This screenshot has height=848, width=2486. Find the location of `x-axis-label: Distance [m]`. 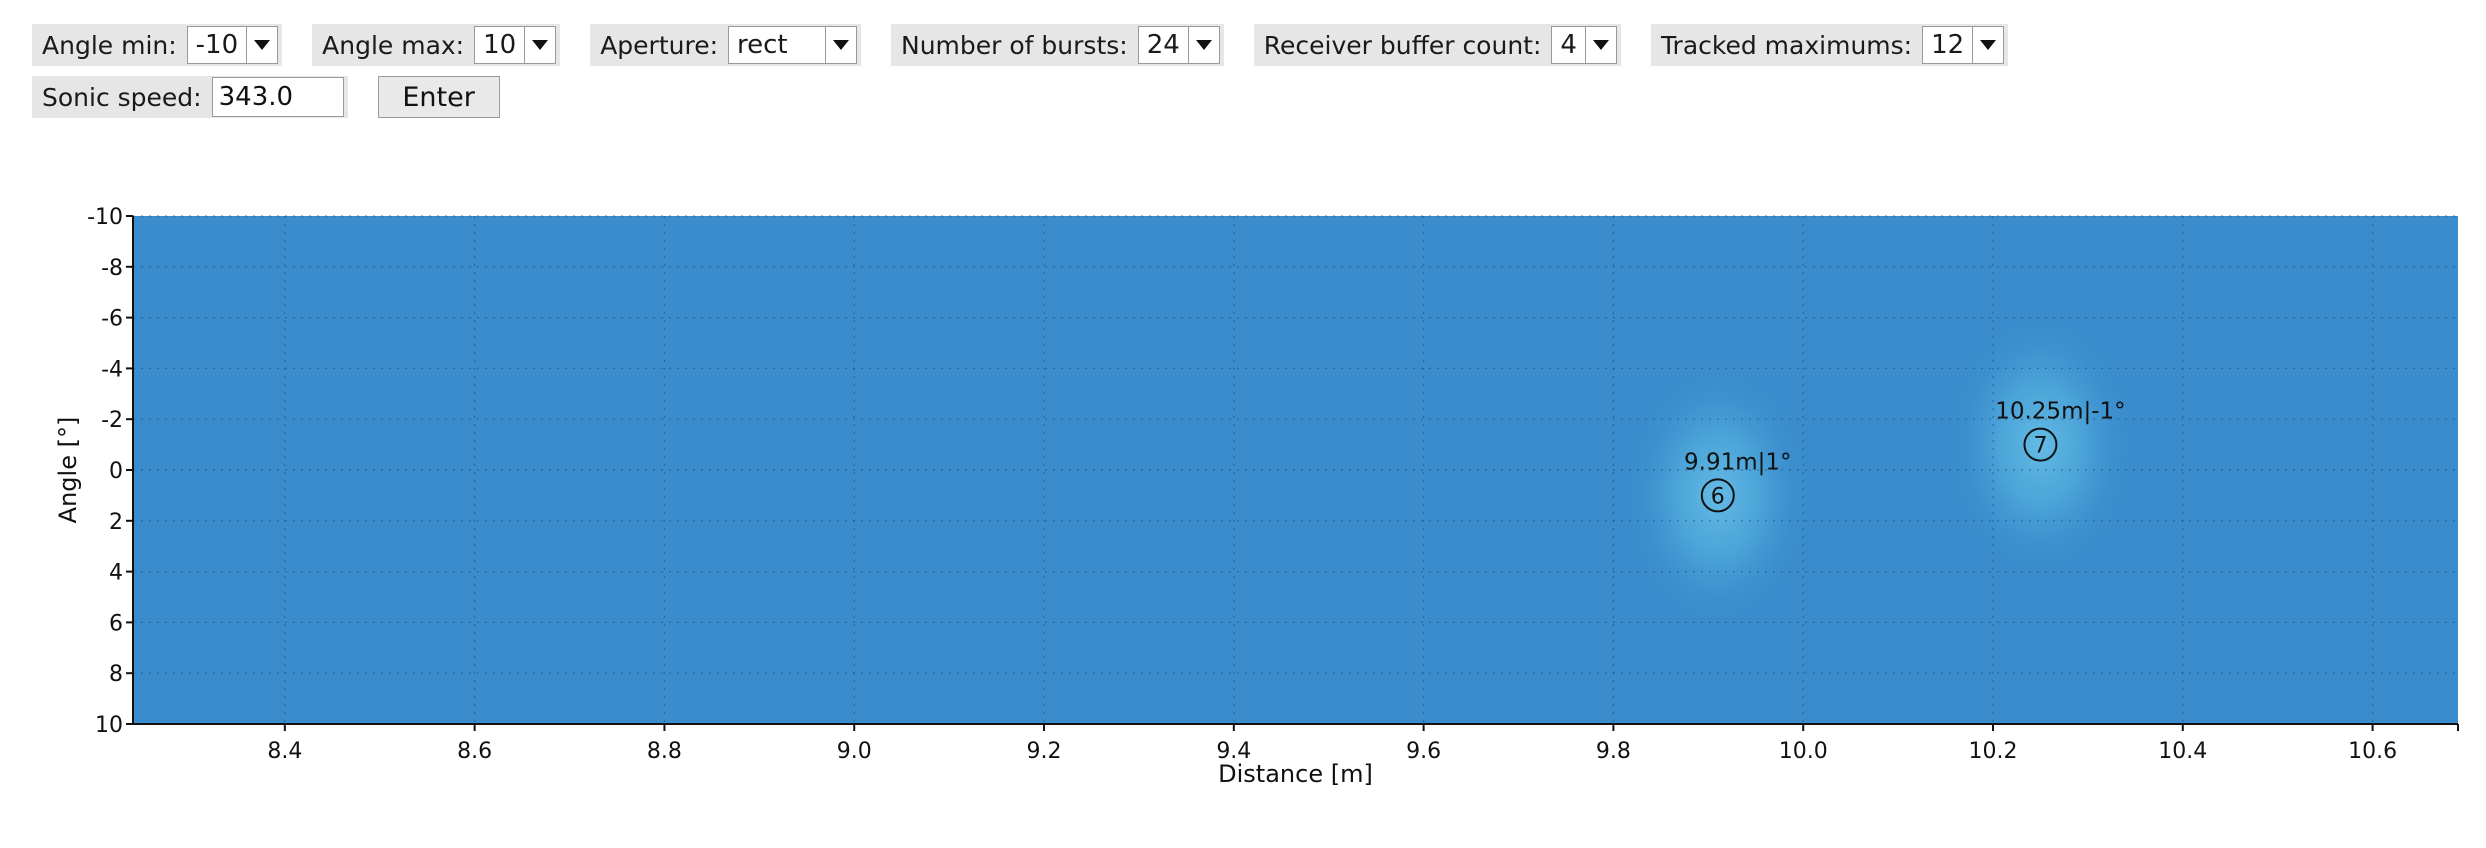

x-axis-label: Distance [m] is located at coordinates (1295, 774).